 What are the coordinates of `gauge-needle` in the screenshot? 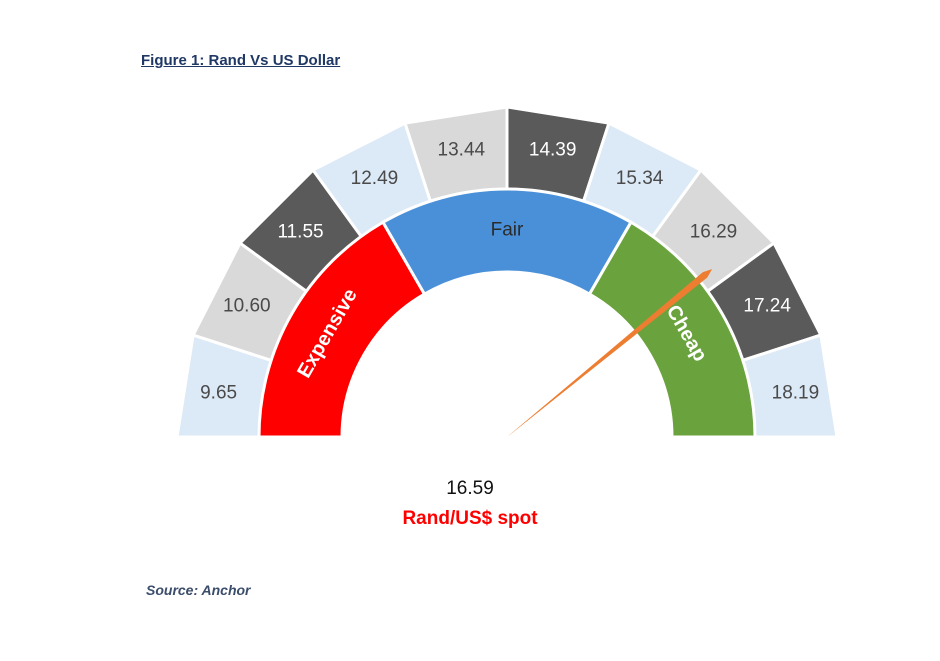 It's located at (610, 353).